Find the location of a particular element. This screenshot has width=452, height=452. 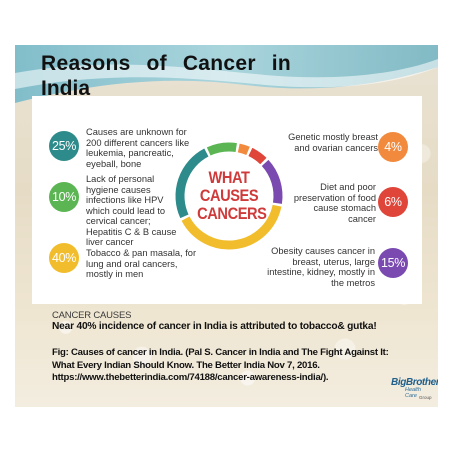

percent-badge-genetic: 4% is located at coordinates (393, 147).